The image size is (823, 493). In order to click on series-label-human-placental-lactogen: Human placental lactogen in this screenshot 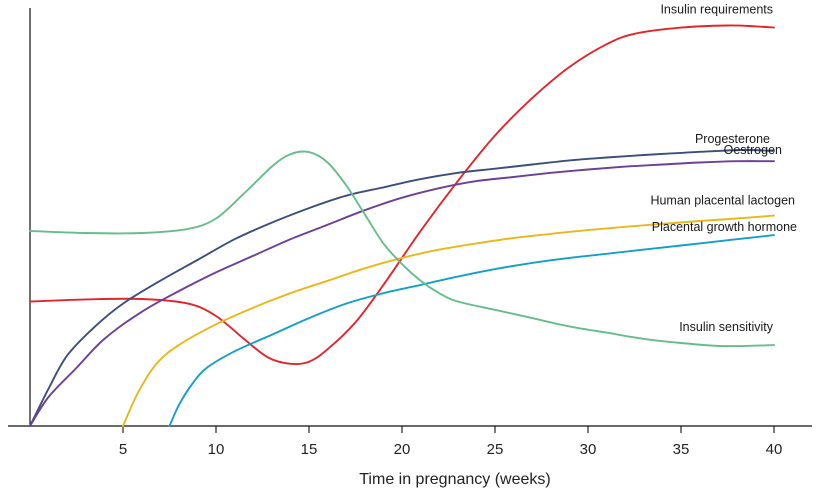, I will do `click(722, 201)`.